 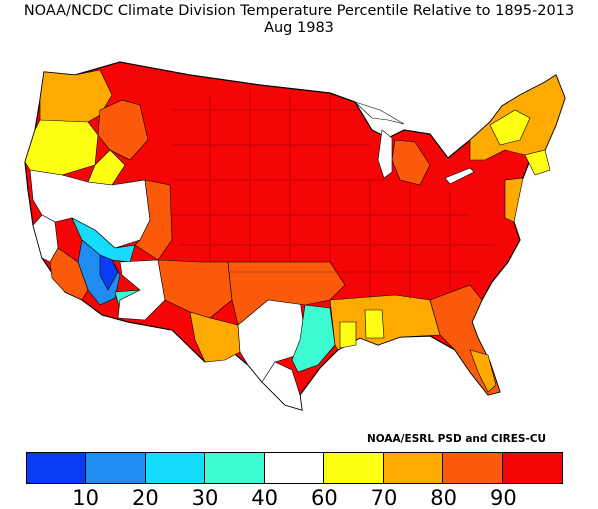 I want to click on region-ms-yellow, so click(x=374, y=324).